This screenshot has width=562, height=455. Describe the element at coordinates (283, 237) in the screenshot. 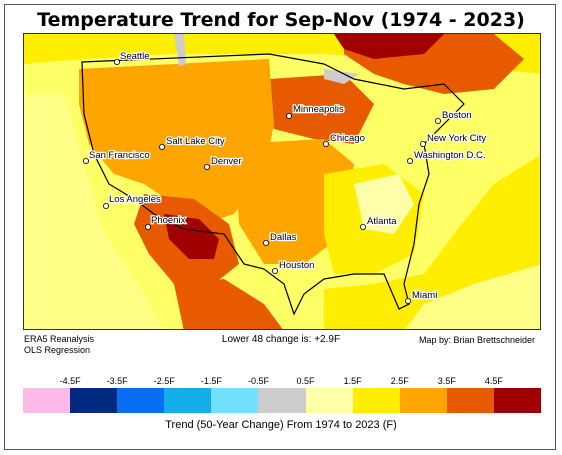

I see `city-label: Dallas` at that location.